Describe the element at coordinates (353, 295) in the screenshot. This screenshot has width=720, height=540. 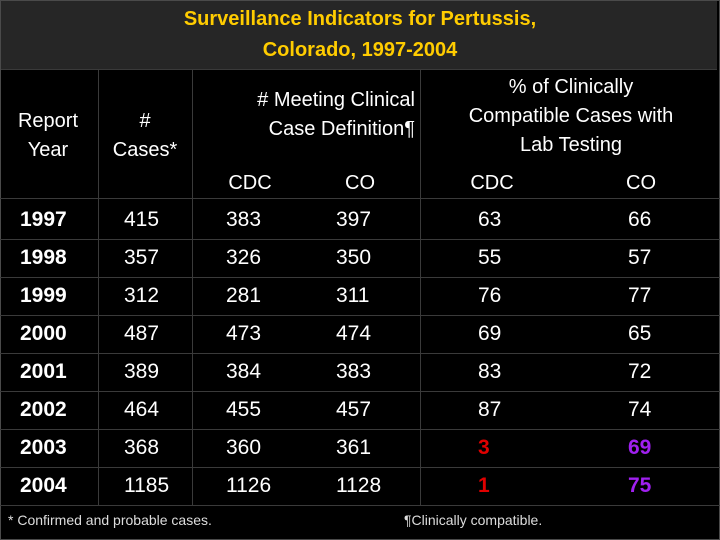
I see `cell-meeting-co: 311` at that location.